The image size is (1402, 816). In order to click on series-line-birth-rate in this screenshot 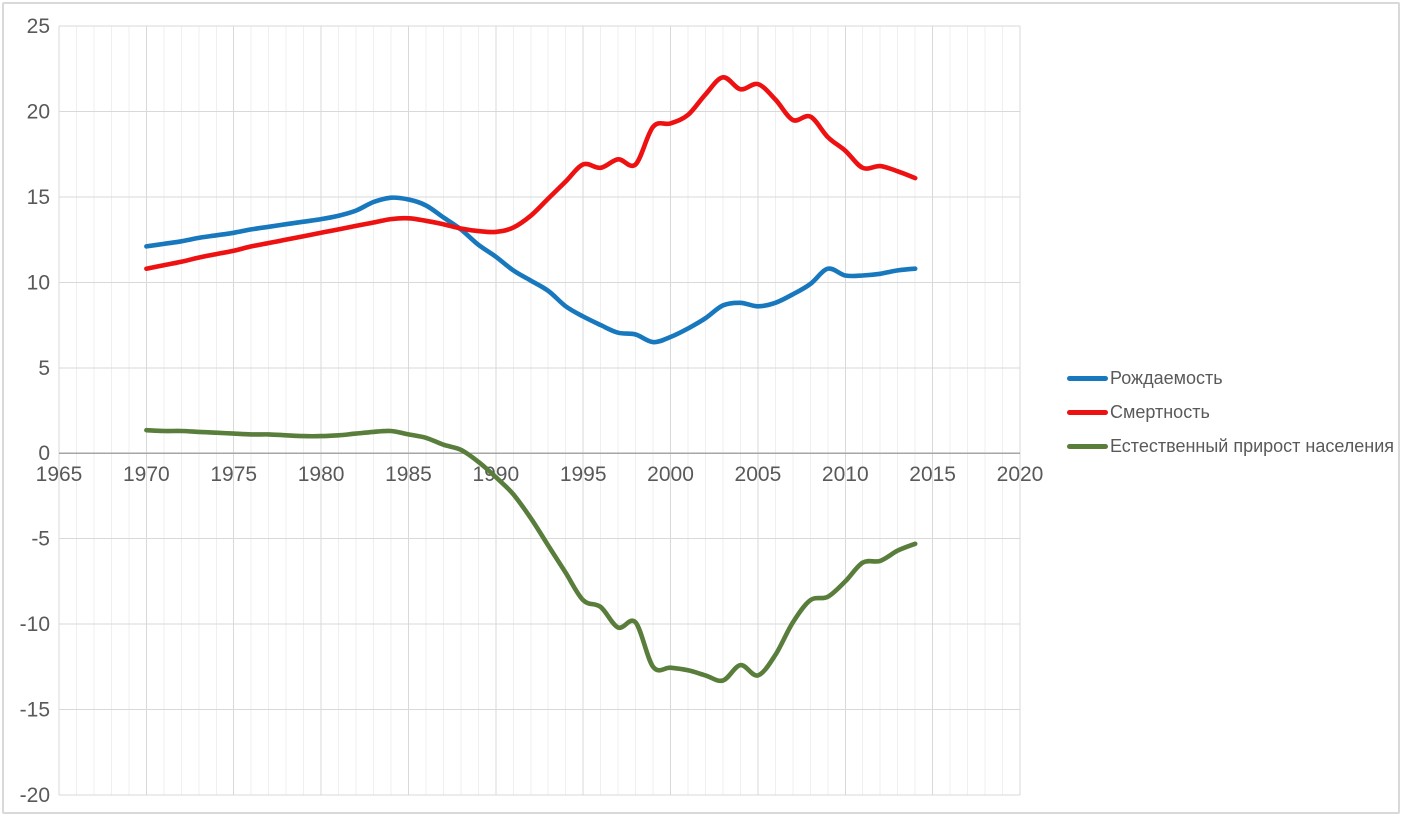, I will do `click(531, 270)`.